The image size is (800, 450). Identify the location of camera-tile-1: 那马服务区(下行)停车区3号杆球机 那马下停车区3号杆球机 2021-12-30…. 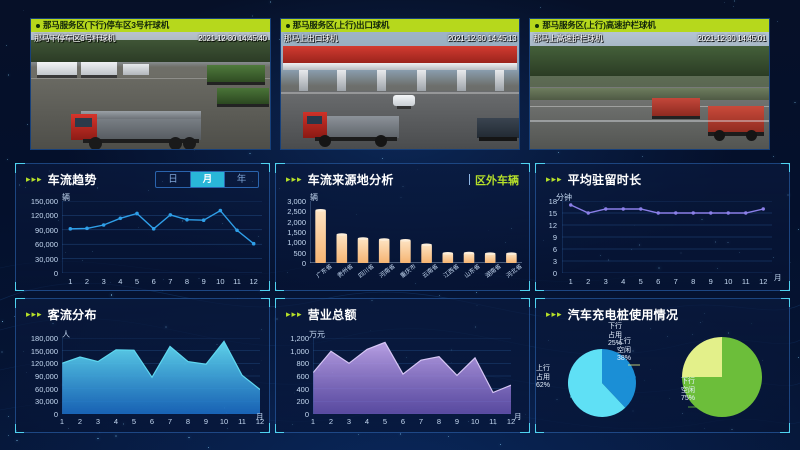
(150, 84).